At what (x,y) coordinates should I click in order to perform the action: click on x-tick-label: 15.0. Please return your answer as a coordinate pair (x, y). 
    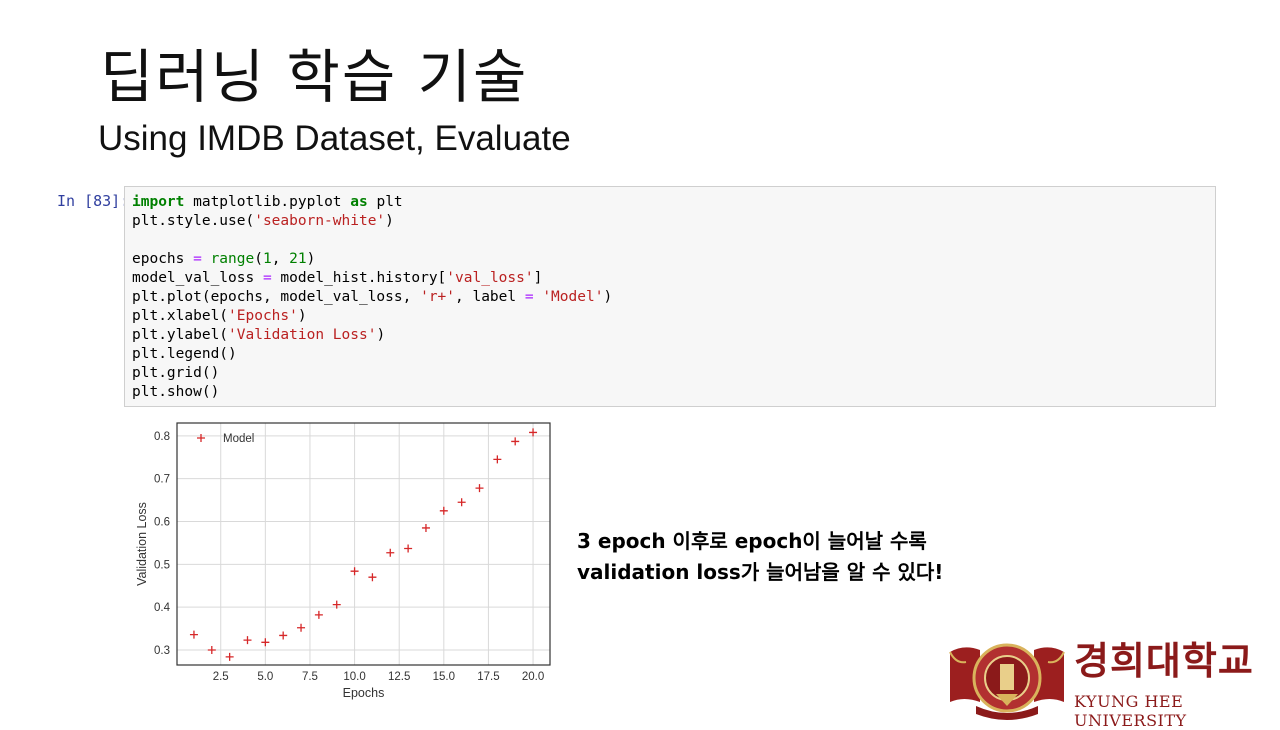
    Looking at the image, I should click on (444, 677).